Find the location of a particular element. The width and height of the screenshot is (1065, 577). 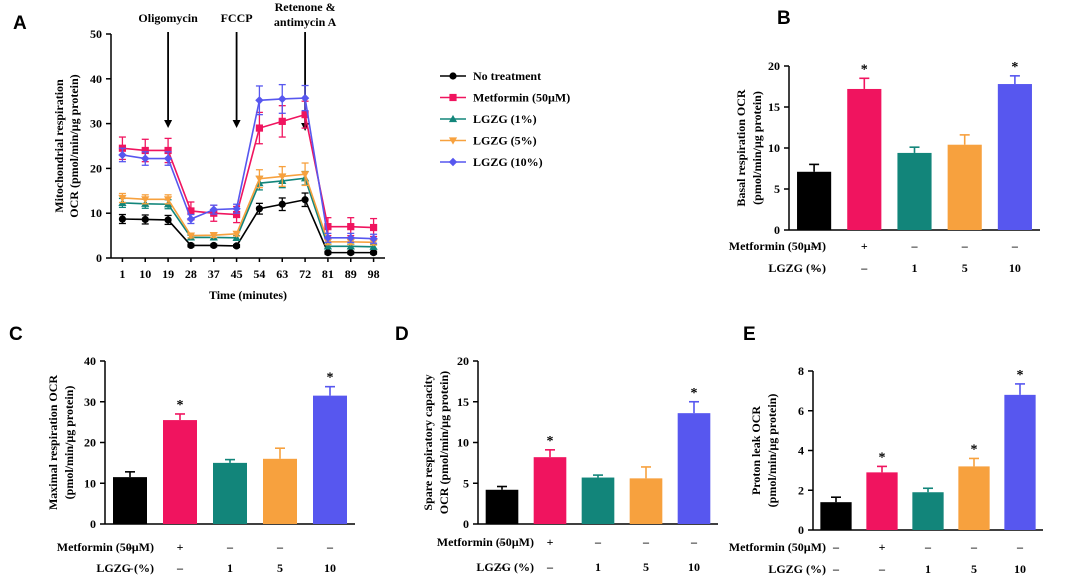

panel-label-d: D is located at coordinates (402, 334).